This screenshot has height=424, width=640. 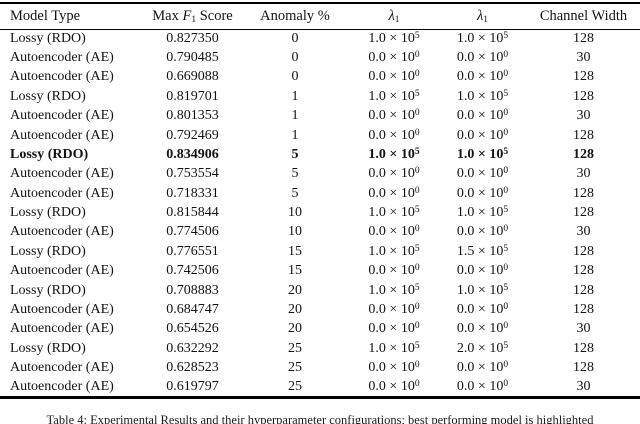 What do you see at coordinates (192, 58) in the screenshot?
I see `cell-max-f1-score: 0.790485` at bounding box center [192, 58].